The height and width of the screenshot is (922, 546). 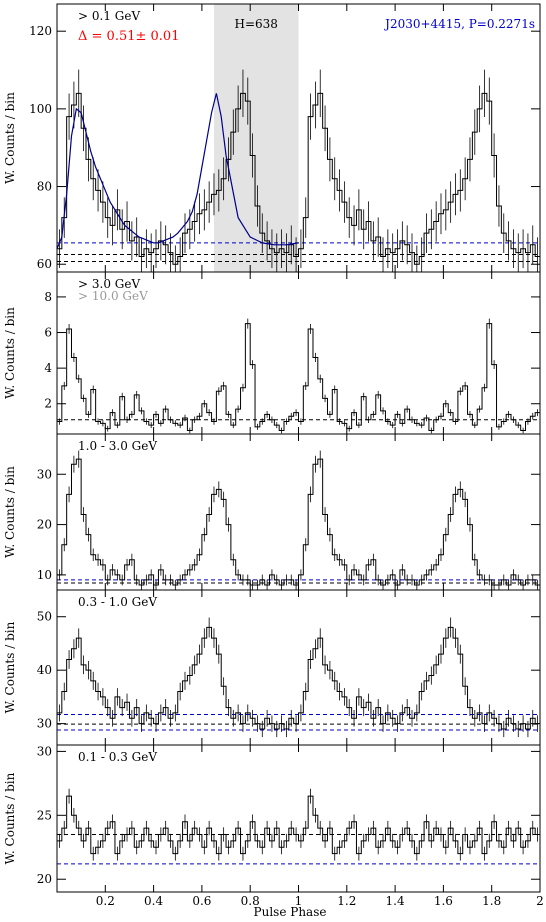 What do you see at coordinates (48, 404) in the screenshot?
I see `y-tick-label: 2` at bounding box center [48, 404].